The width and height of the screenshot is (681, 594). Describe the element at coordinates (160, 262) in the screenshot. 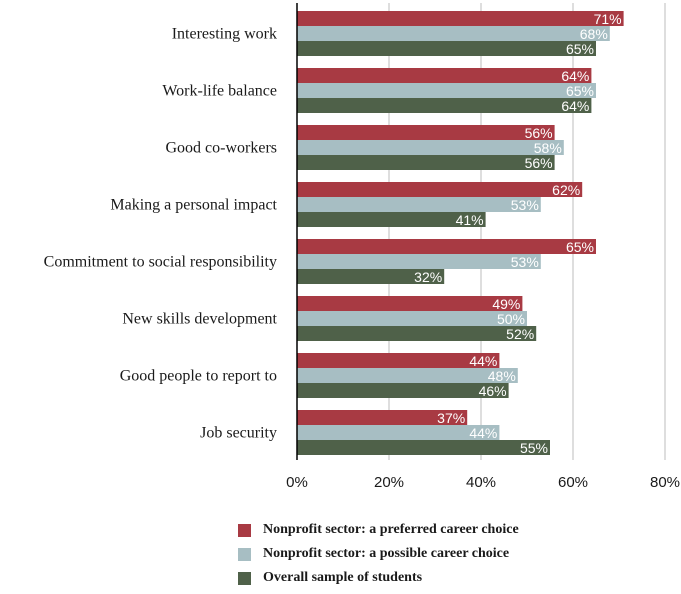

I see `category-label: Commitment to social responsibility` at that location.